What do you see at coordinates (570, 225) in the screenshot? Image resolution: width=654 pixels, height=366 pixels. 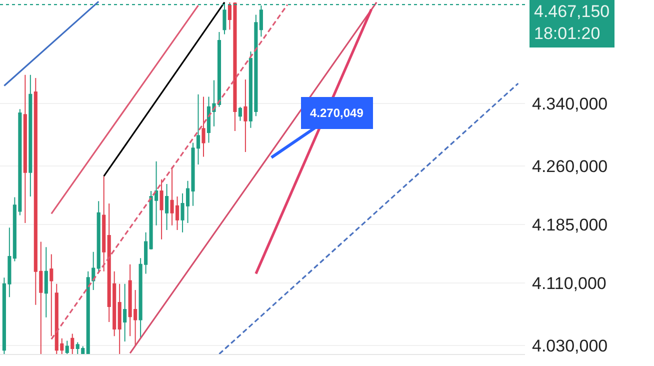 I see `y-tick-label: 4.185,000` at bounding box center [570, 225].